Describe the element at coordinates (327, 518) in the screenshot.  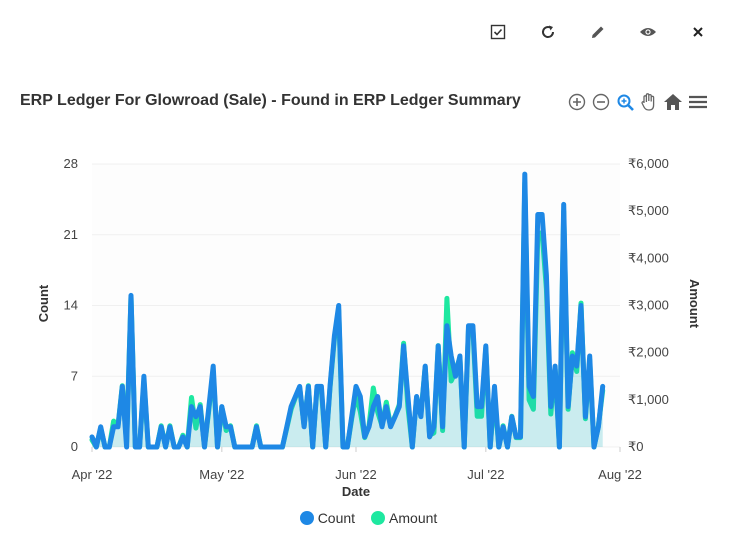
I see `legend-item-count: Count` at that location.